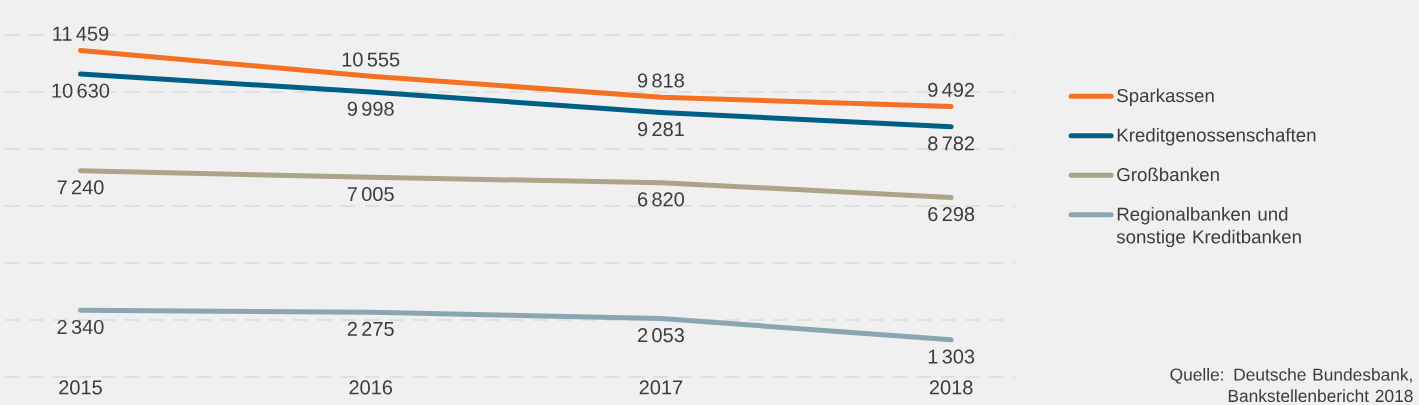  Describe the element at coordinates (951, 356) in the screenshot. I see `data-label: 1 303` at that location.